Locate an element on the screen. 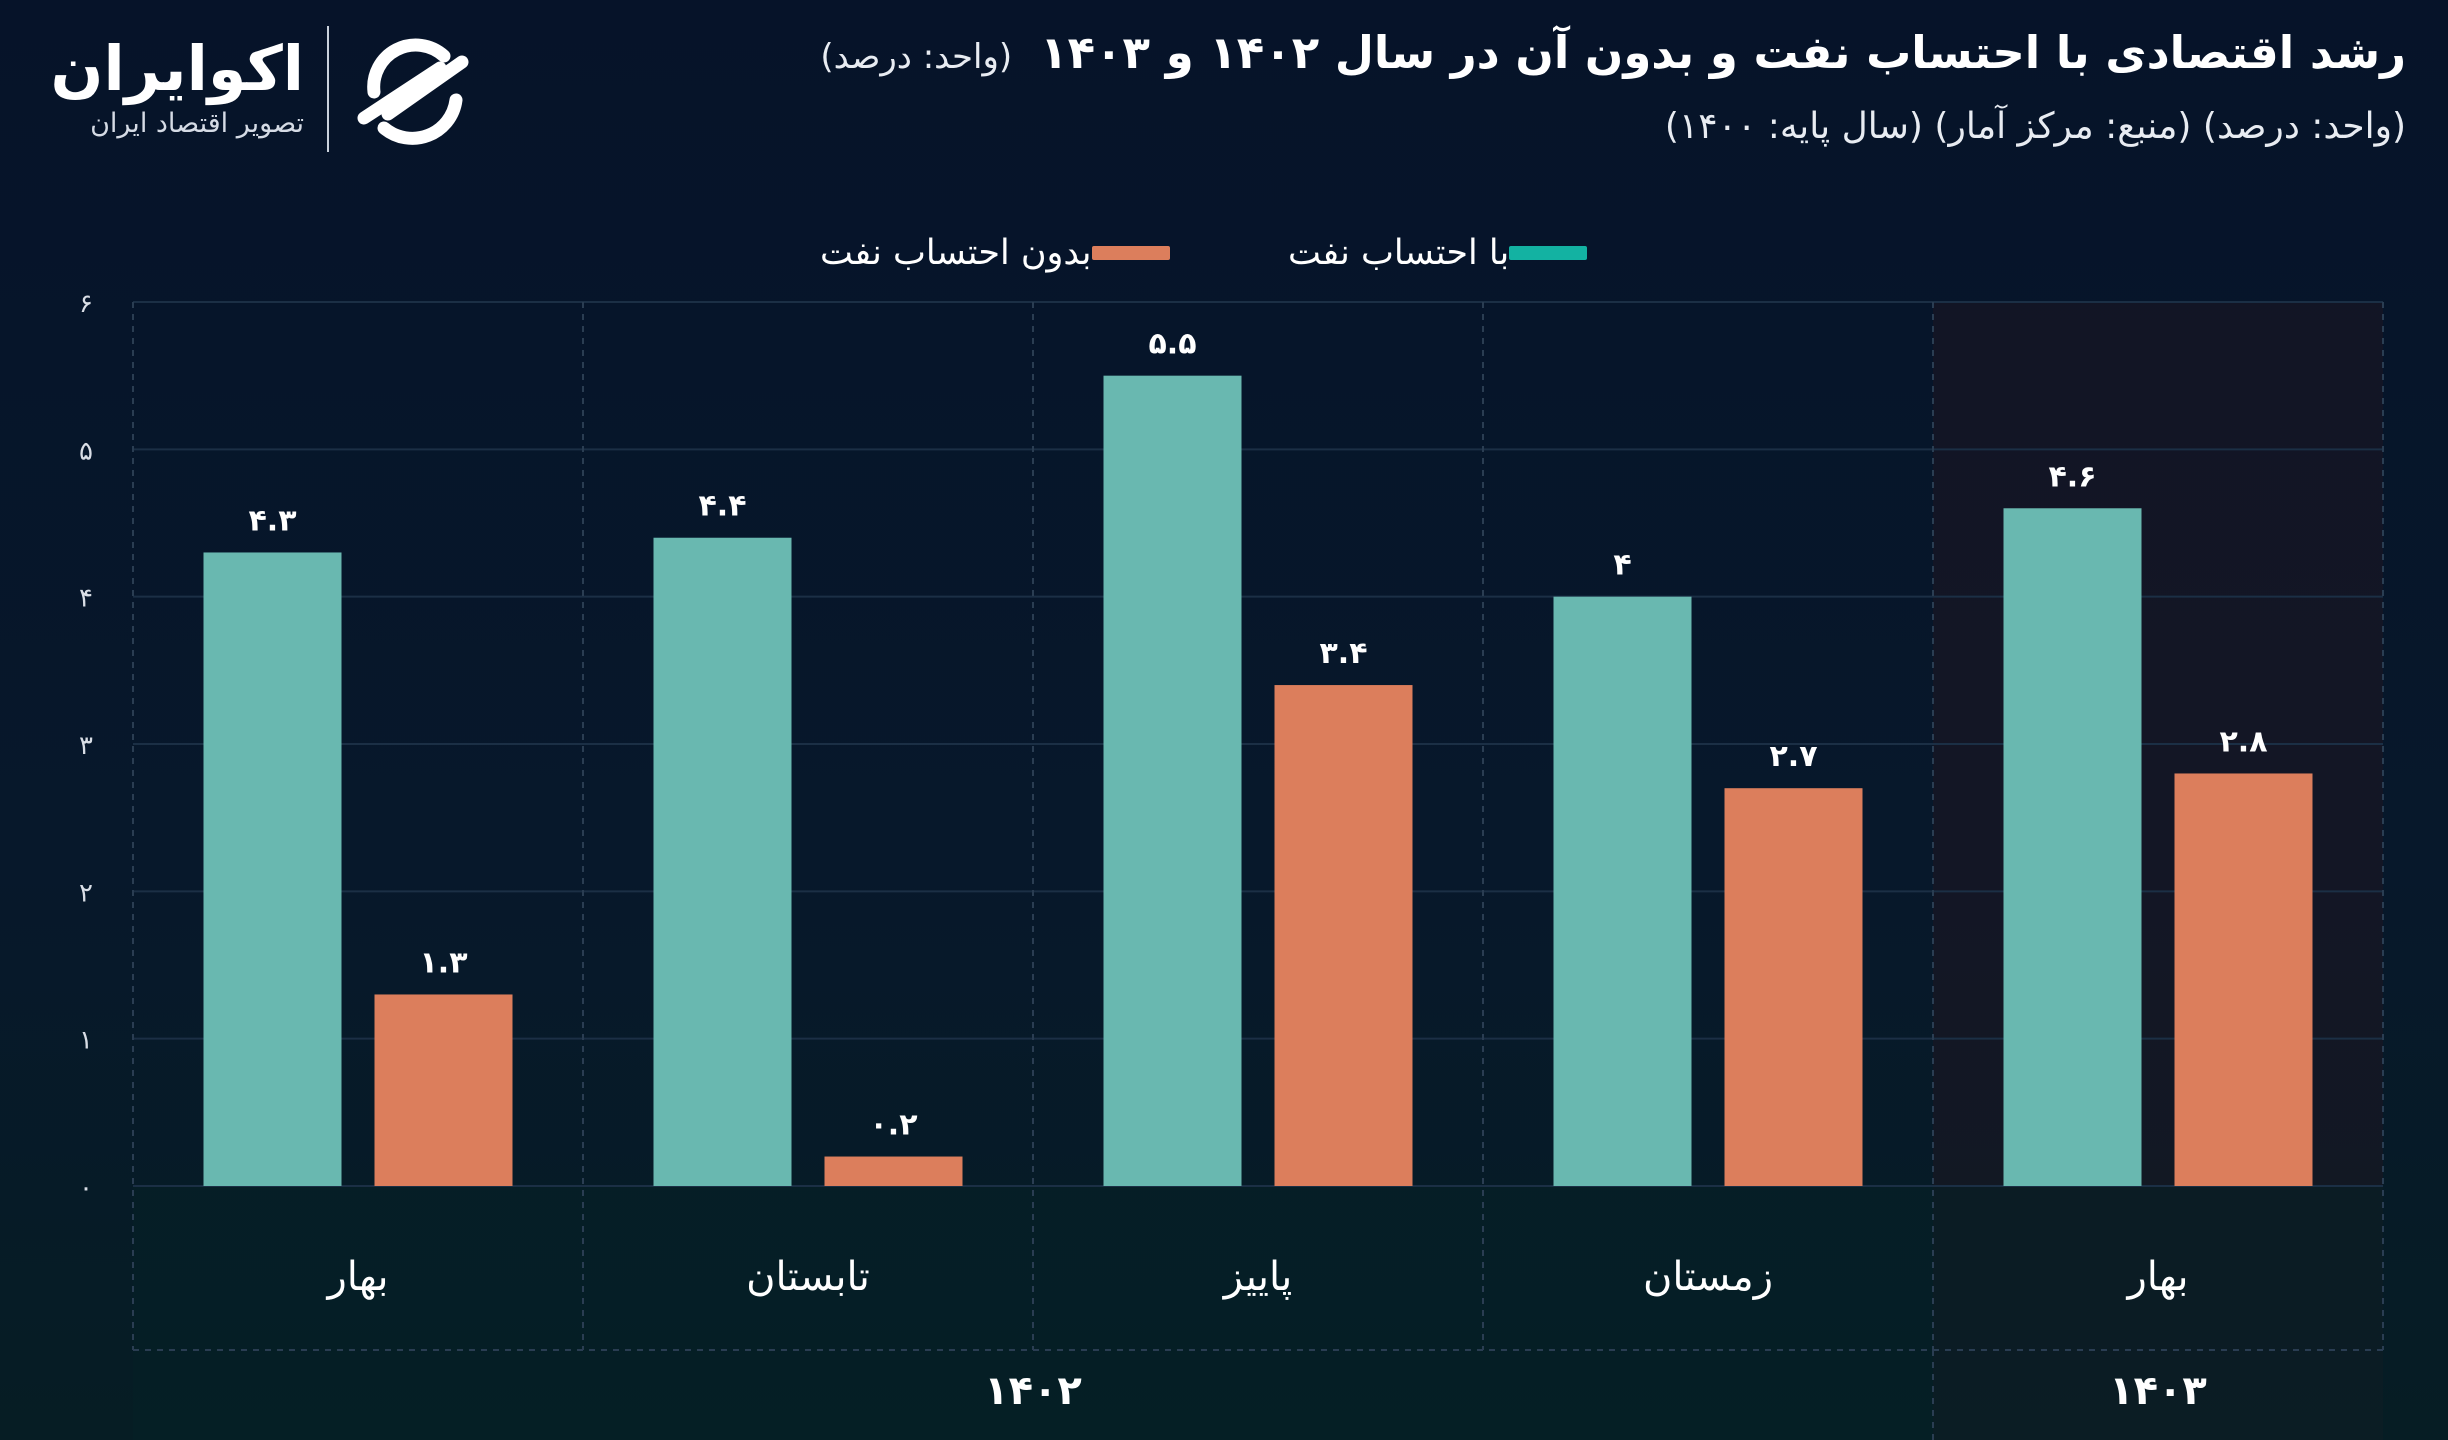  legend-label-with-oil: با احتساب نفت is located at coordinates (1399, 253).